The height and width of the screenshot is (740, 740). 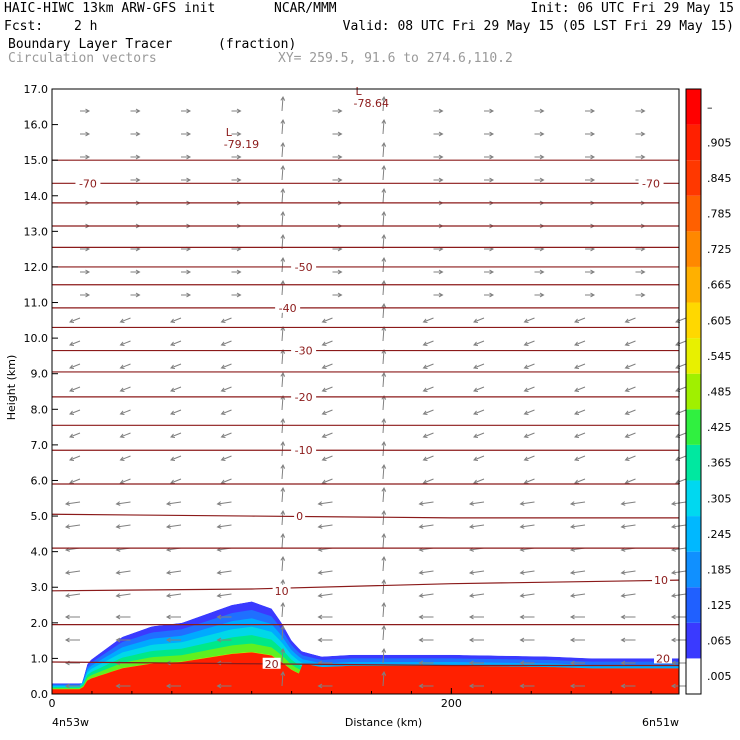 I want to click on colorbar-label: .245, so click(x=719, y=534).